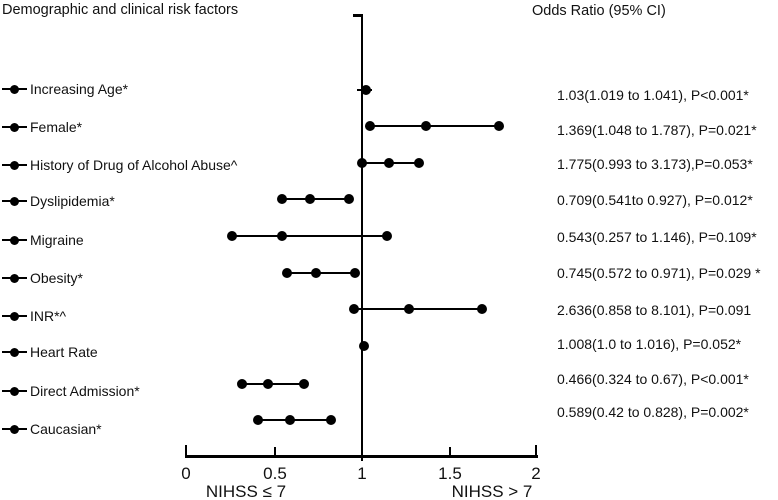 This screenshot has width=778, height=500. What do you see at coordinates (361, 456) in the screenshot?
I see `x-axis-line` at bounding box center [361, 456].